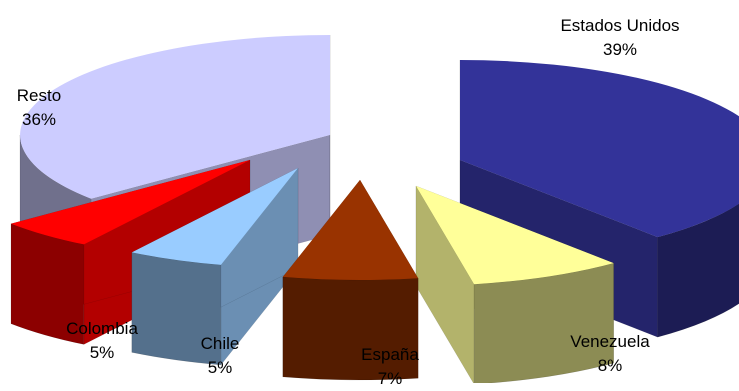 This screenshot has width=739, height=391. What do you see at coordinates (610, 354) in the screenshot?
I see `label-venezuela: Venezuela 8%` at bounding box center [610, 354].